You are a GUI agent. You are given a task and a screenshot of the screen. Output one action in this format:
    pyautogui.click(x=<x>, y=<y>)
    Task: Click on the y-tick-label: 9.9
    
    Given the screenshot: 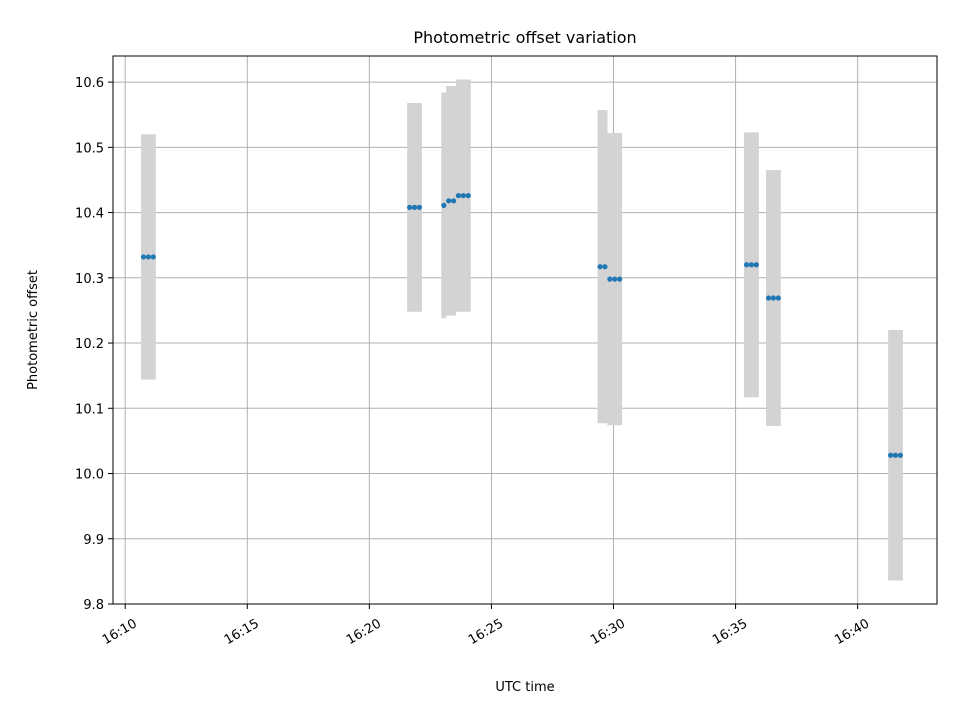 What is the action you would take?
    pyautogui.click(x=93, y=540)
    